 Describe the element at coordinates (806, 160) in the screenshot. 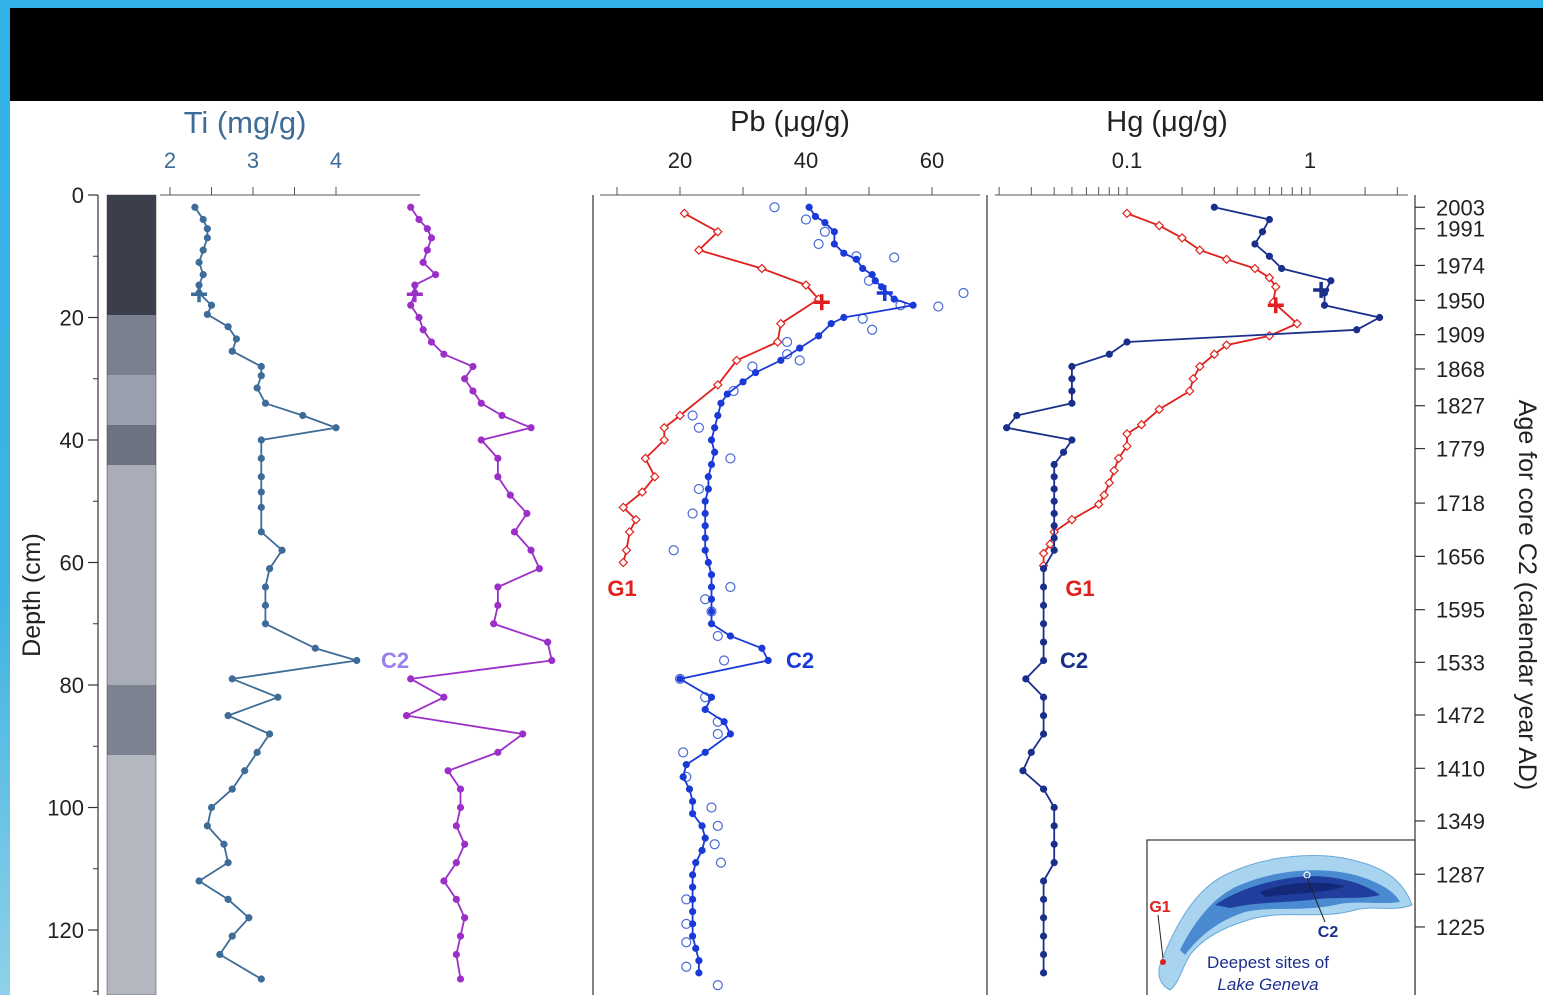

I see `top-tick-label: 40` at that location.